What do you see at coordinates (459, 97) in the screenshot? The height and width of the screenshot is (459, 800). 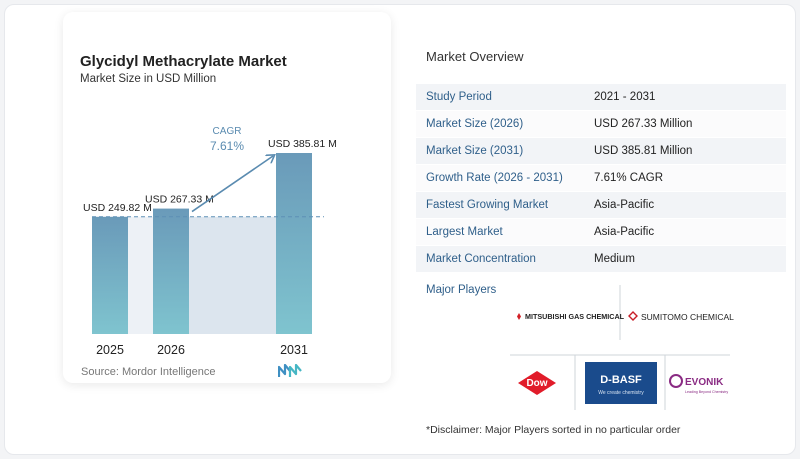 I see `overview-label: Study Period` at bounding box center [459, 97].